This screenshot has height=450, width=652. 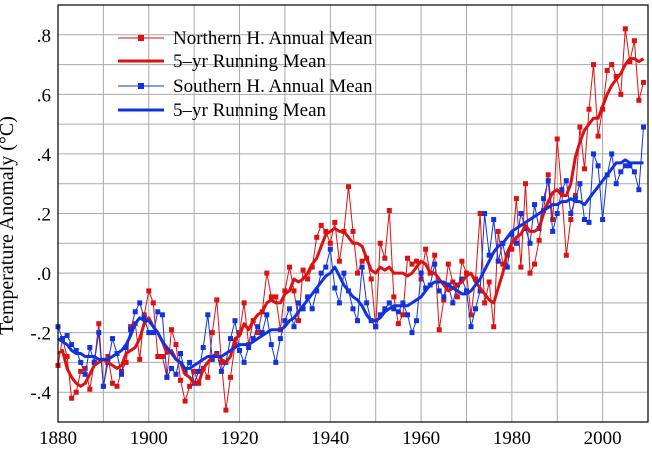 I want to click on x-tick-label: 1980, so click(x=512, y=436).